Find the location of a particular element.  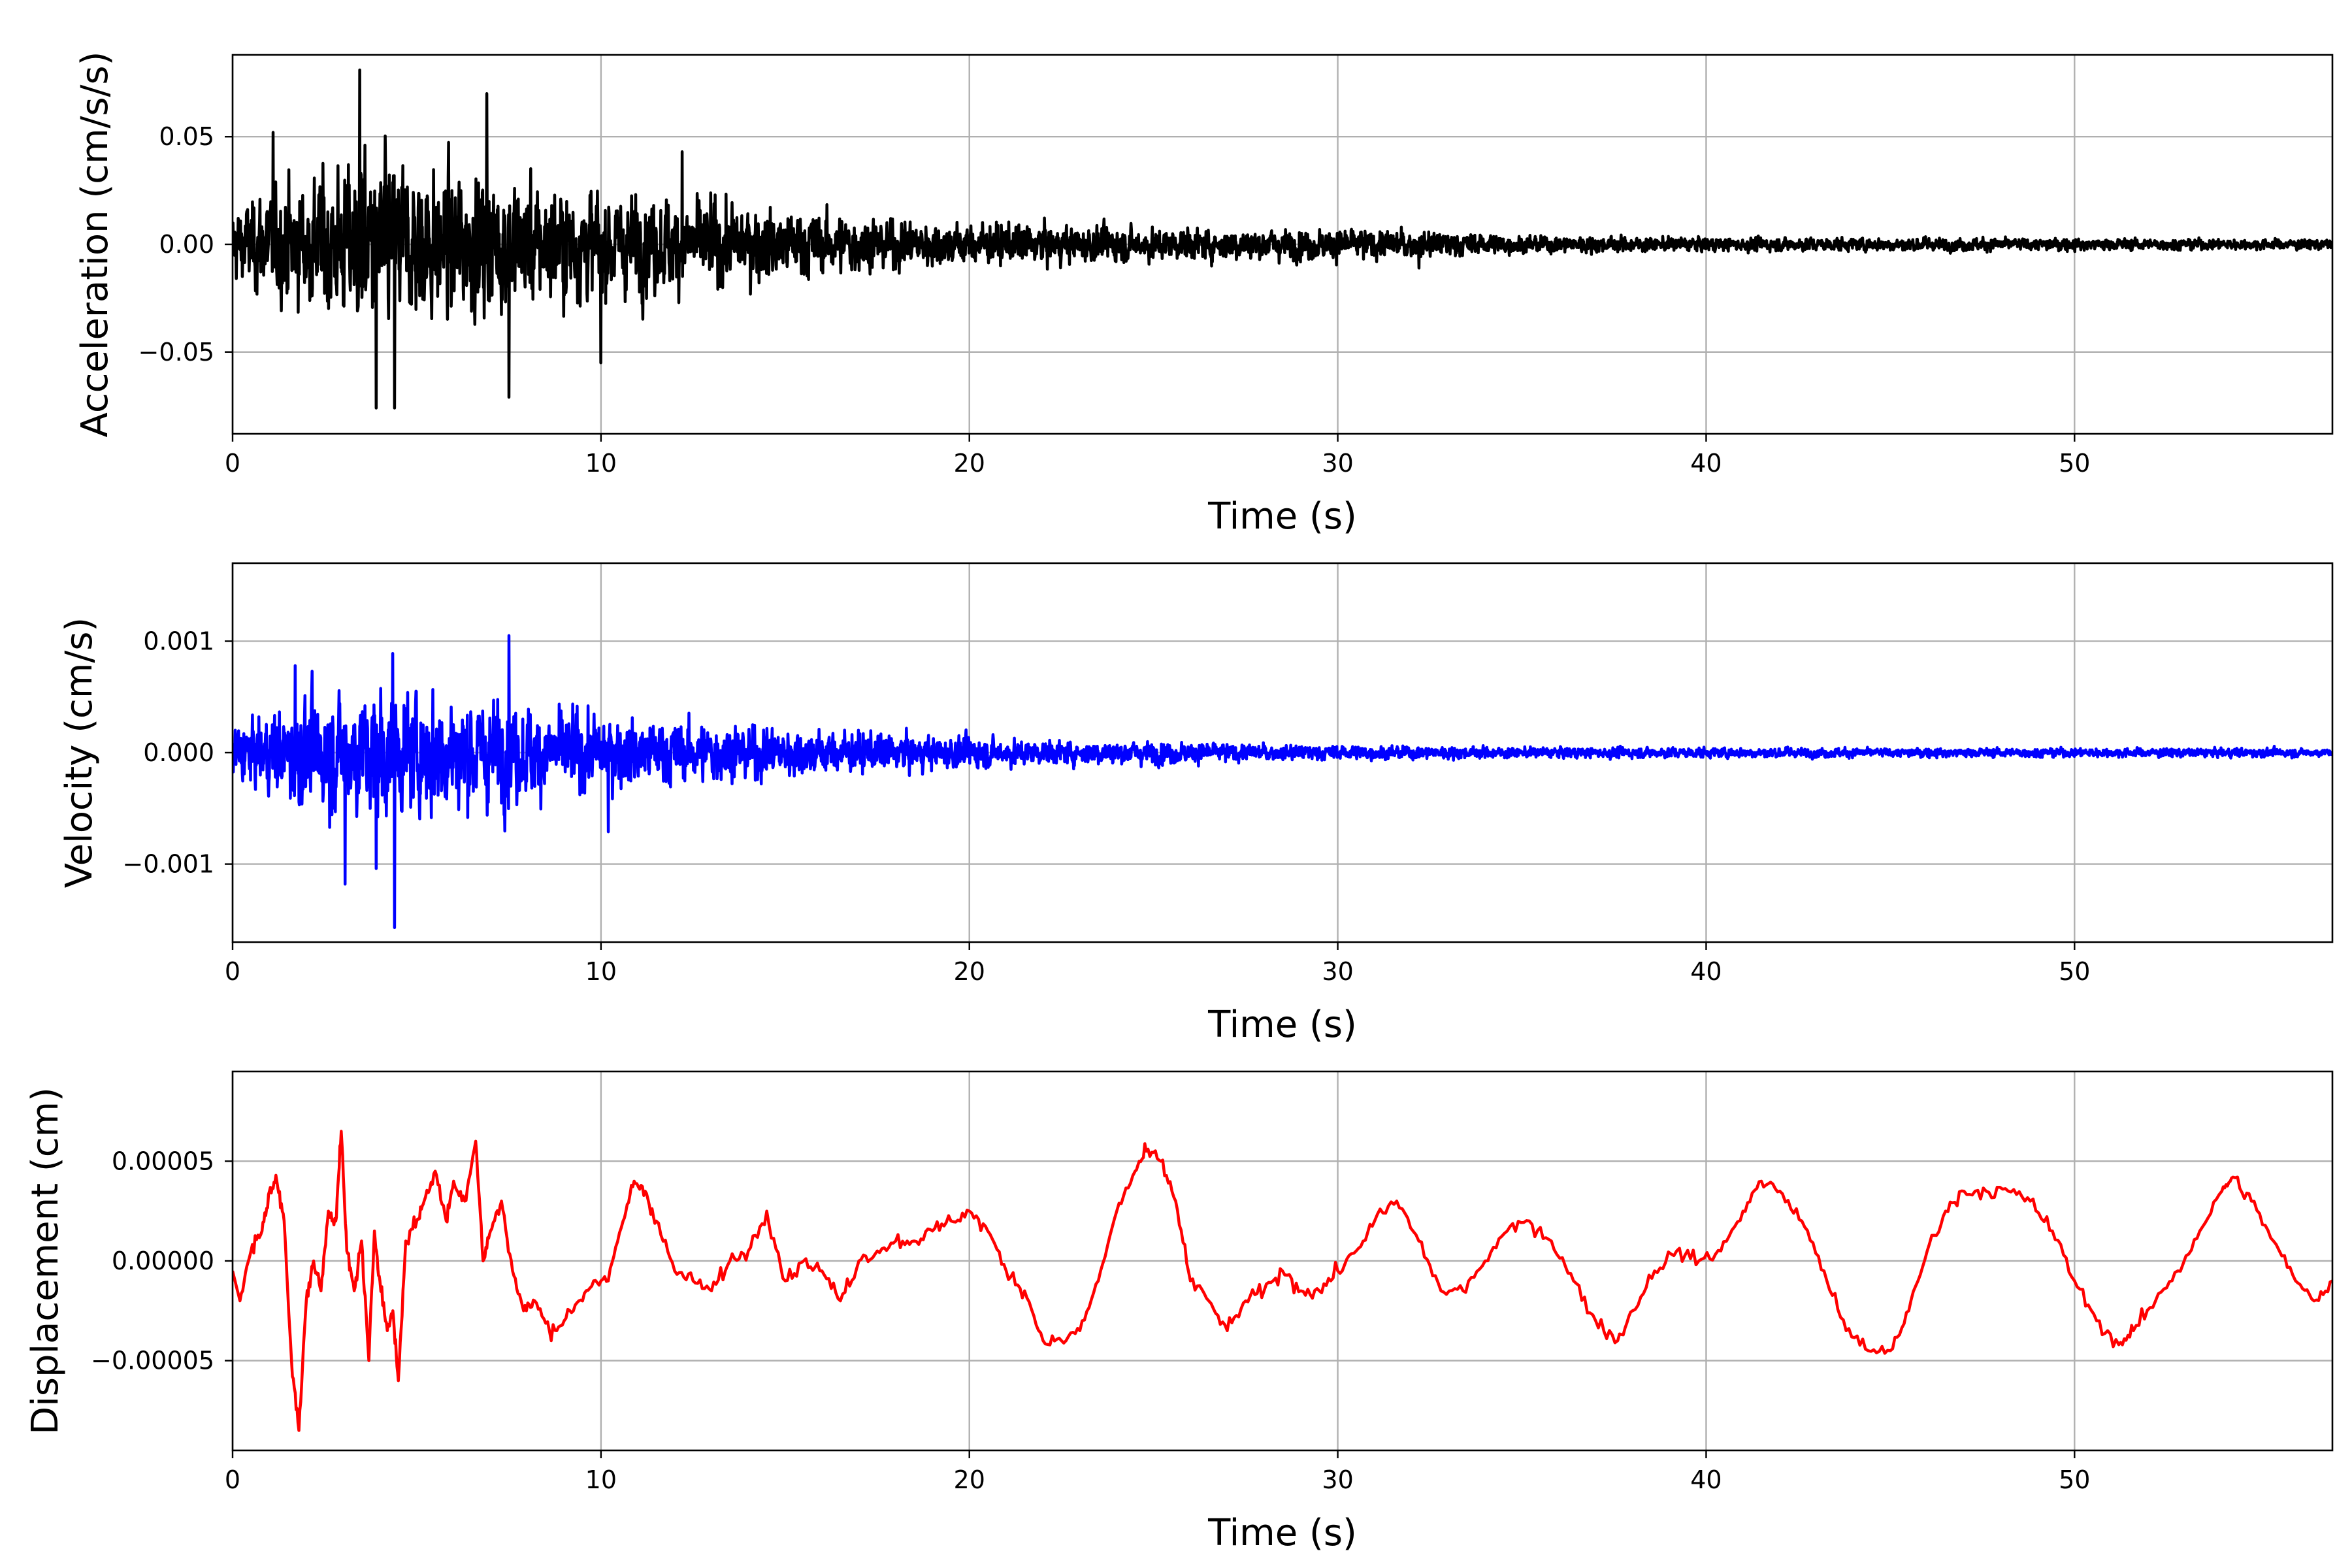

acceleration-xtick-label: 50 is located at coordinates (2074, 463).